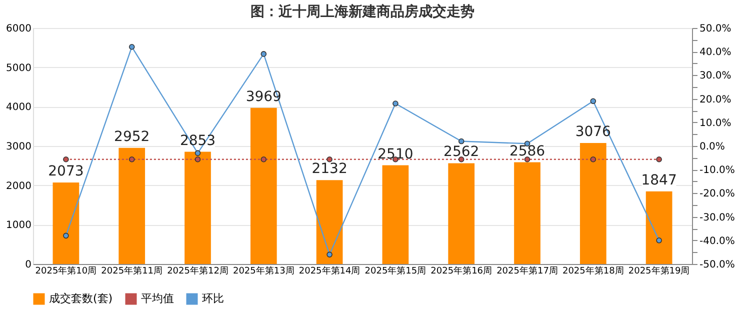 This screenshot has width=740, height=312. What do you see at coordinates (712, 147) in the screenshot?
I see `y2-tick-label: 0.0%` at bounding box center [712, 147].